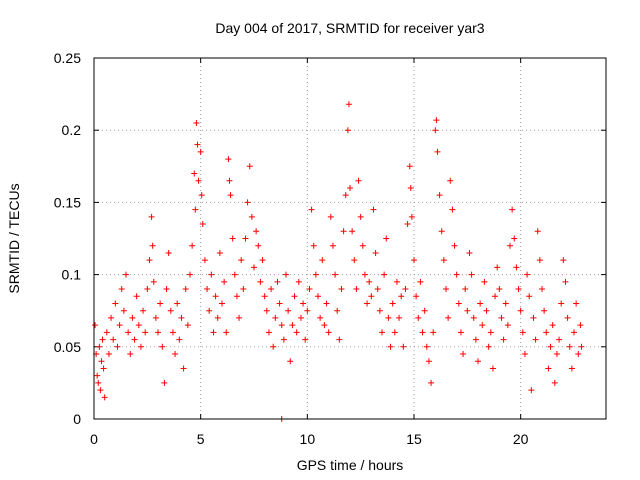 Image resolution: width=640 pixels, height=480 pixels. What do you see at coordinates (521, 439) in the screenshot?
I see `x-tick-label: 20` at bounding box center [521, 439].